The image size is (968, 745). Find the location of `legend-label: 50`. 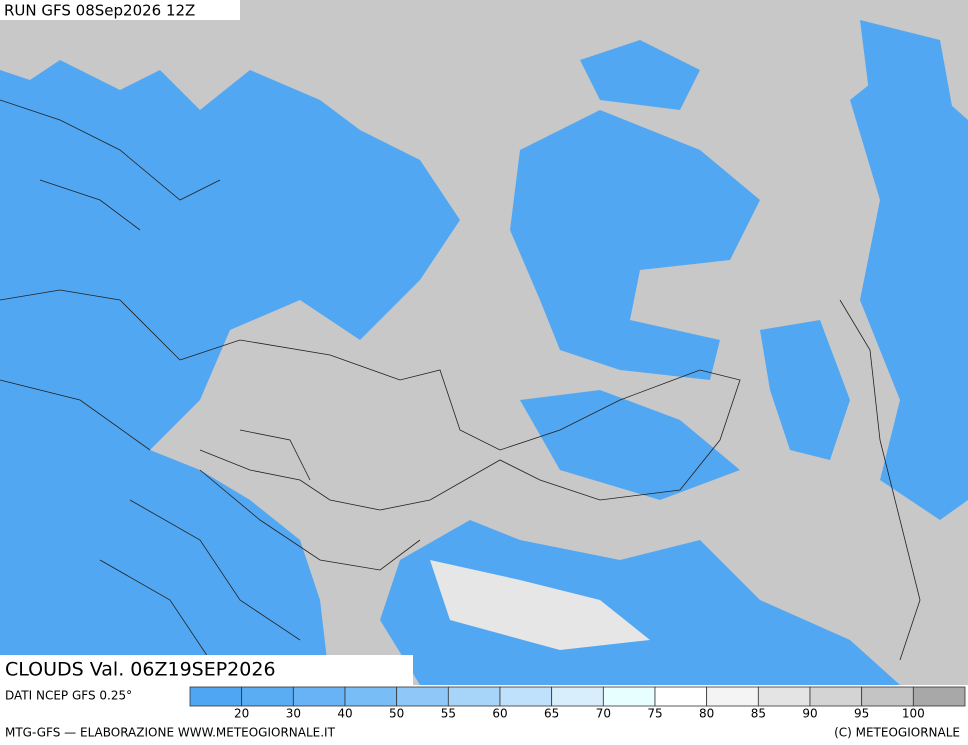

legend-label: 50 is located at coordinates (396, 714).